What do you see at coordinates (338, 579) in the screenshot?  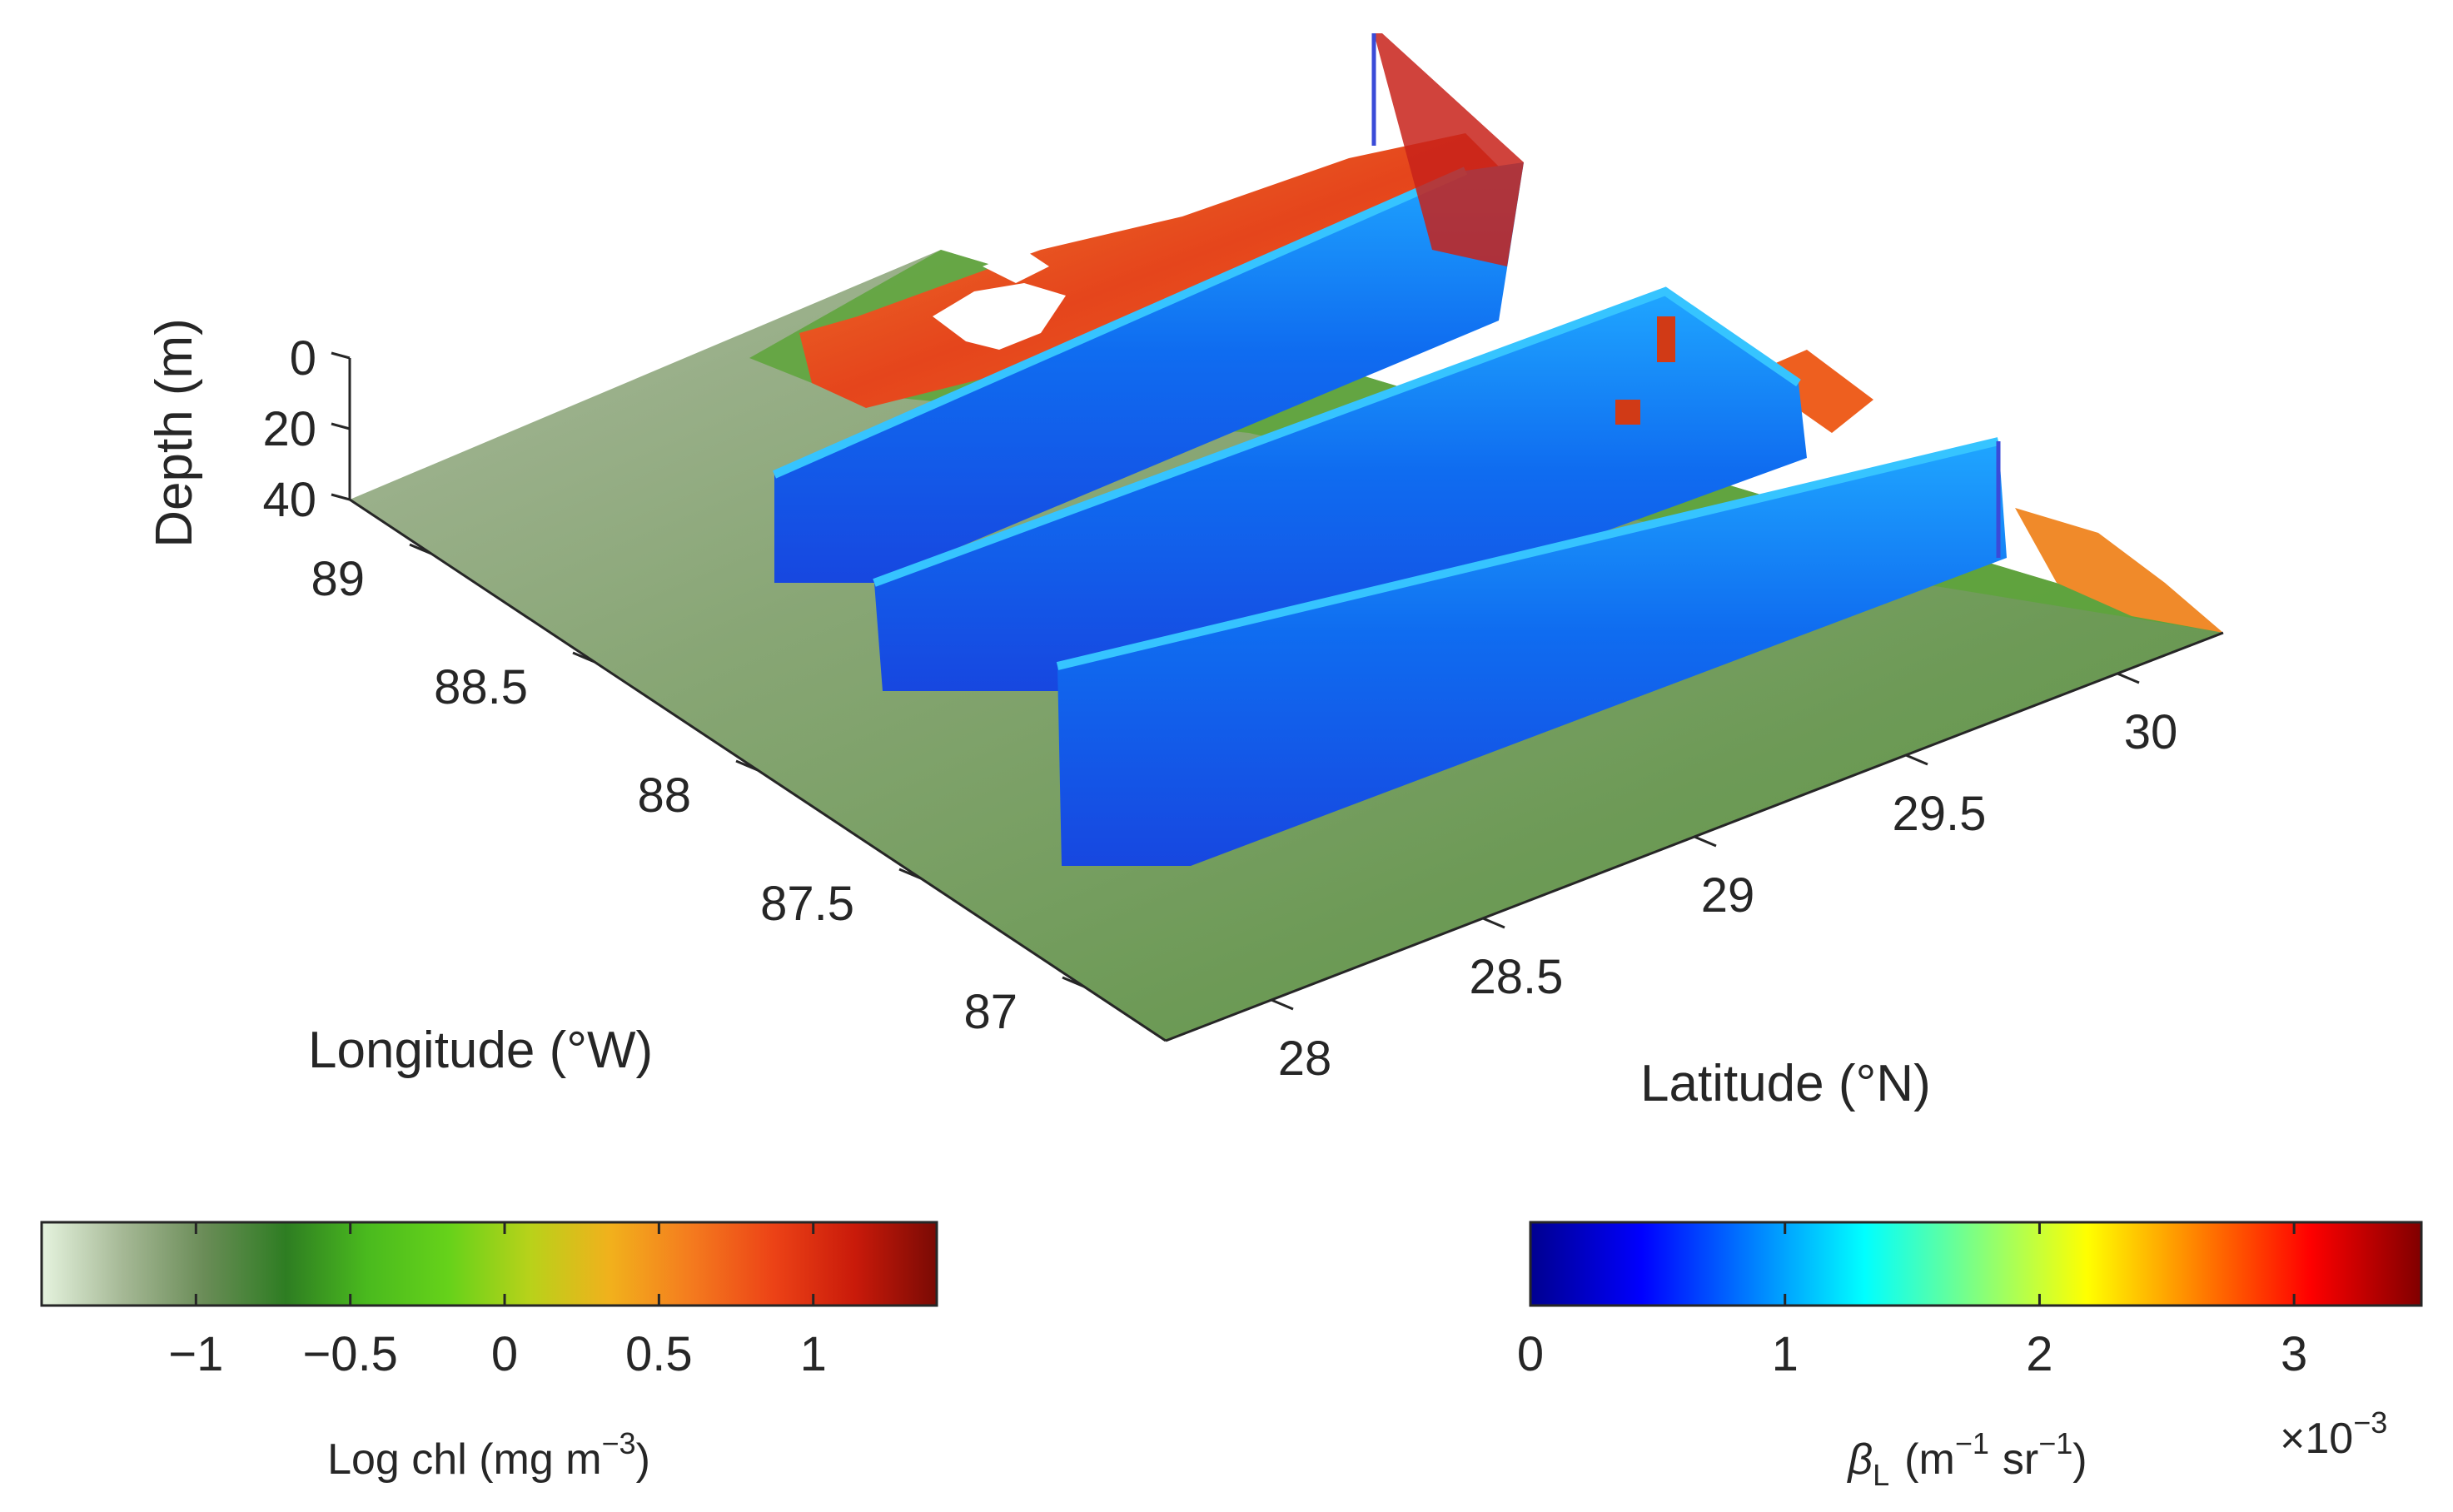 I see `longitude-tick-label-0: 89` at bounding box center [338, 579].